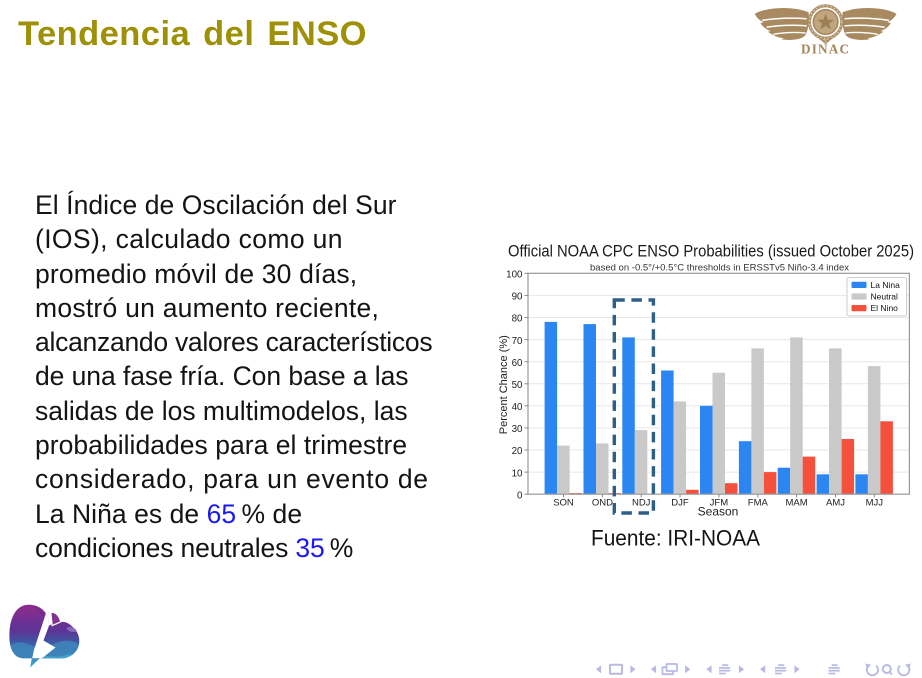 The height and width of the screenshot is (678, 922). What do you see at coordinates (680, 503) in the screenshot?
I see `svg-text: DJF` at bounding box center [680, 503].